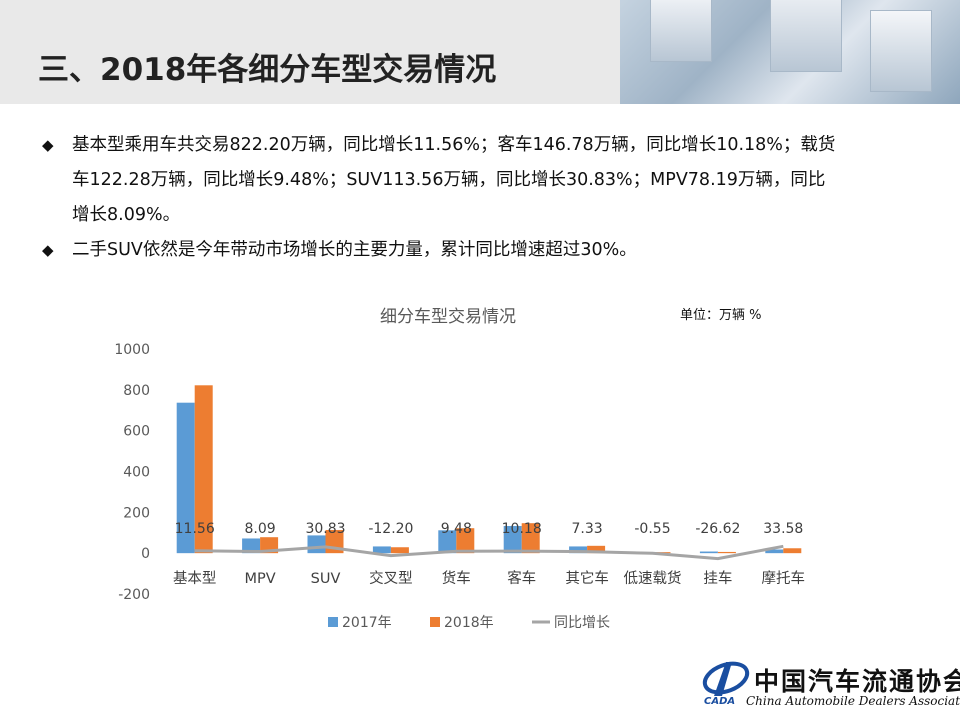  Describe the element at coordinates (784, 578) in the screenshot. I see `x-category-label: 摩托车` at that location.